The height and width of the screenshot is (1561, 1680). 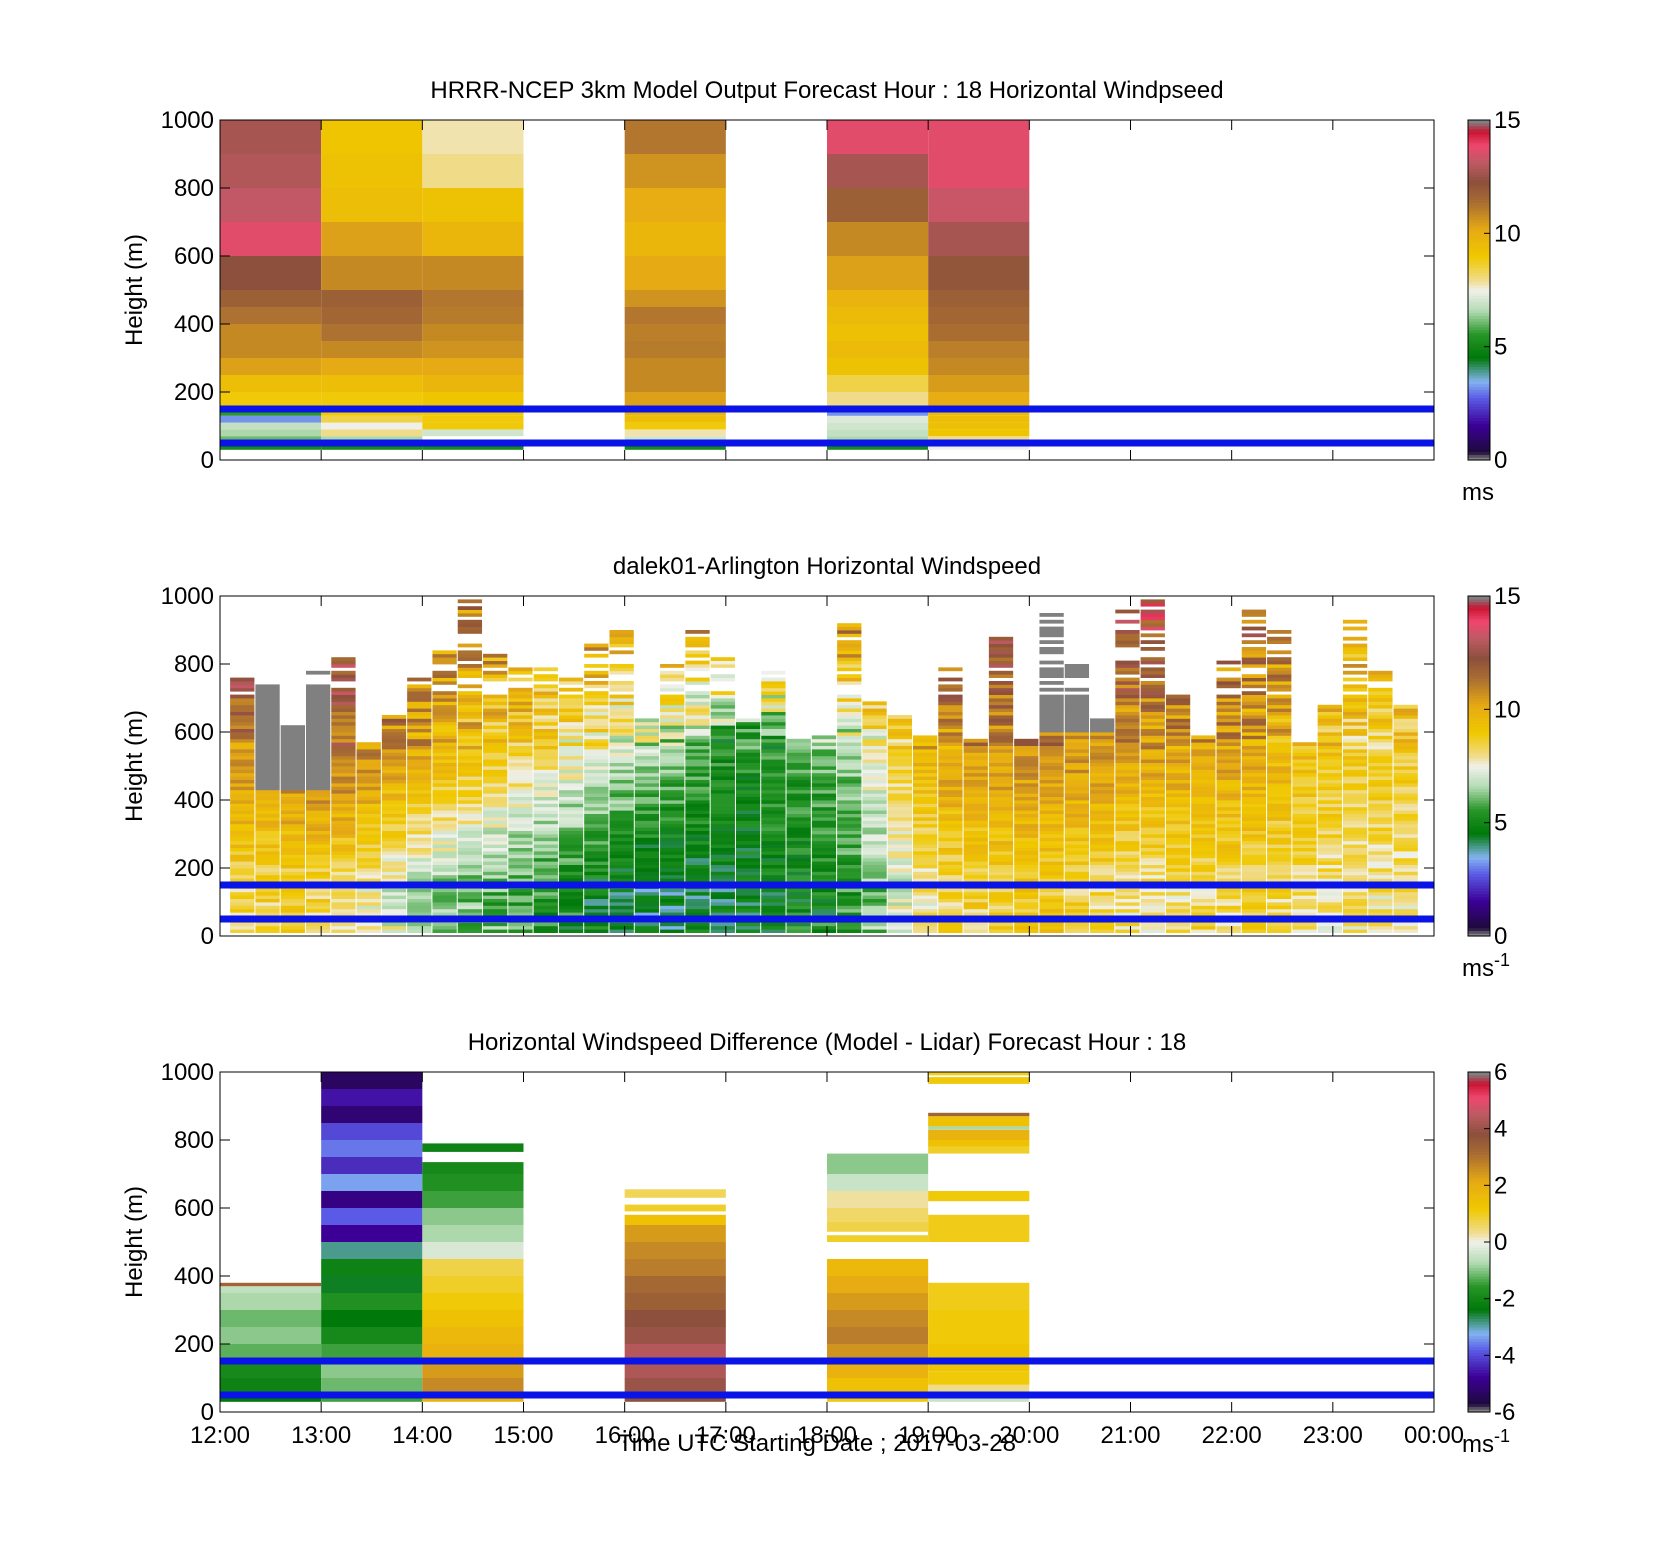 I want to click on y-tick-label: 1000, so click(x=187, y=596).